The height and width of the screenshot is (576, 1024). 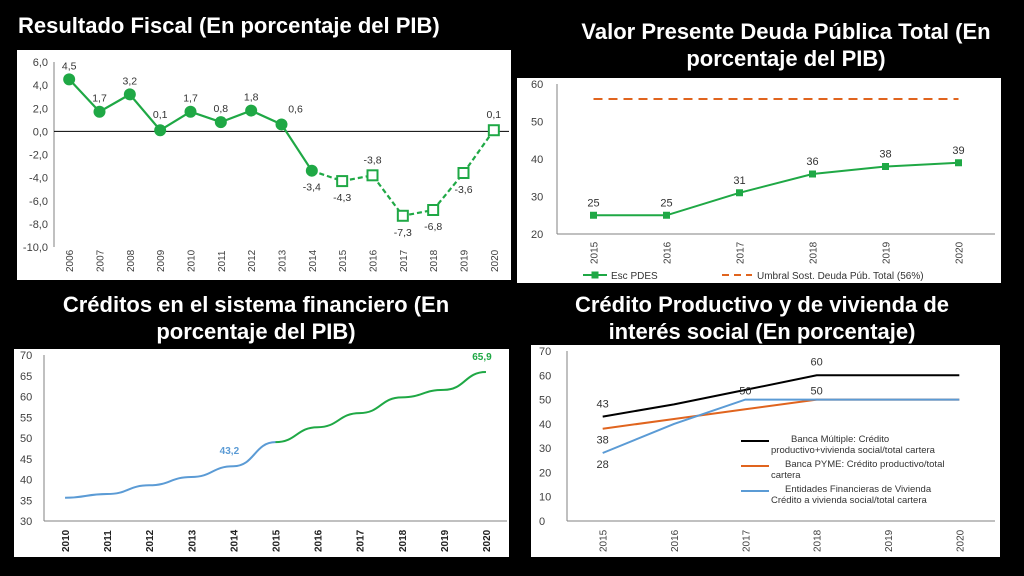 What do you see at coordinates (101, 260) in the screenshot?
I see `x-tick-label: 2007` at bounding box center [101, 260].